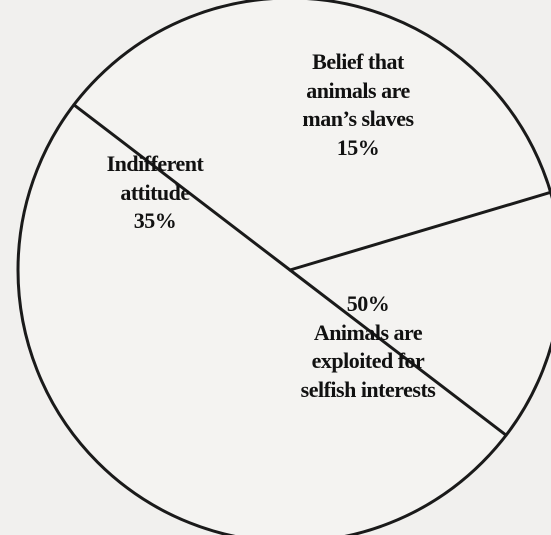 This screenshot has height=535, width=551. Describe the element at coordinates (368, 361) in the screenshot. I see `slice-label-line: exploited for` at that location.